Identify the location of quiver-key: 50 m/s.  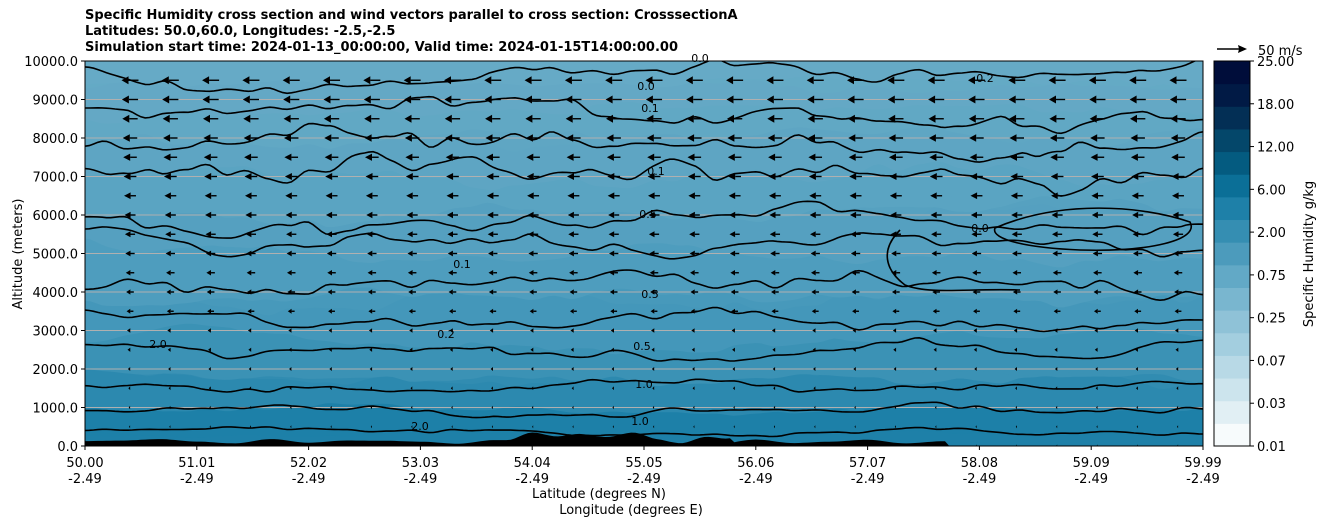
(1260, 51).